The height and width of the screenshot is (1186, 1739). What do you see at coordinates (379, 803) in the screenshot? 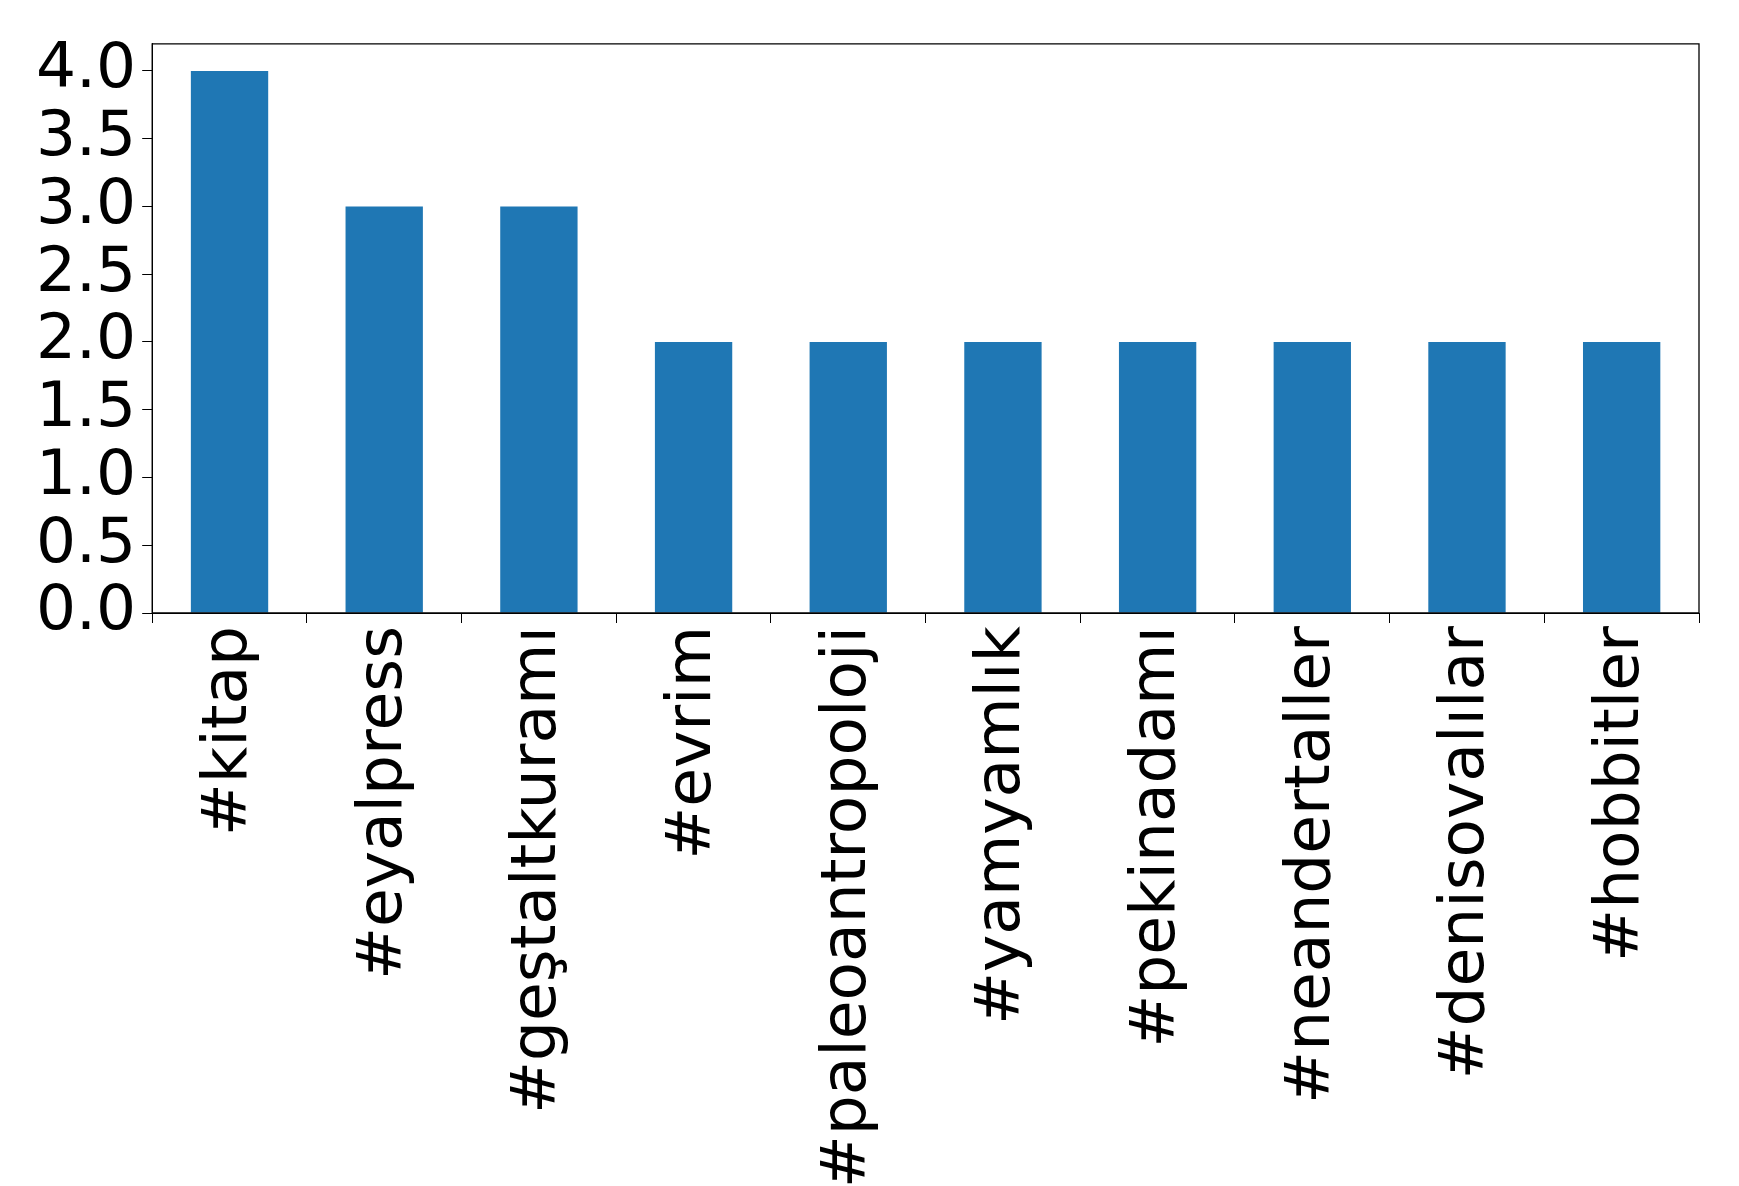
I see `x-tick-label: #eyalpress` at bounding box center [379, 803].